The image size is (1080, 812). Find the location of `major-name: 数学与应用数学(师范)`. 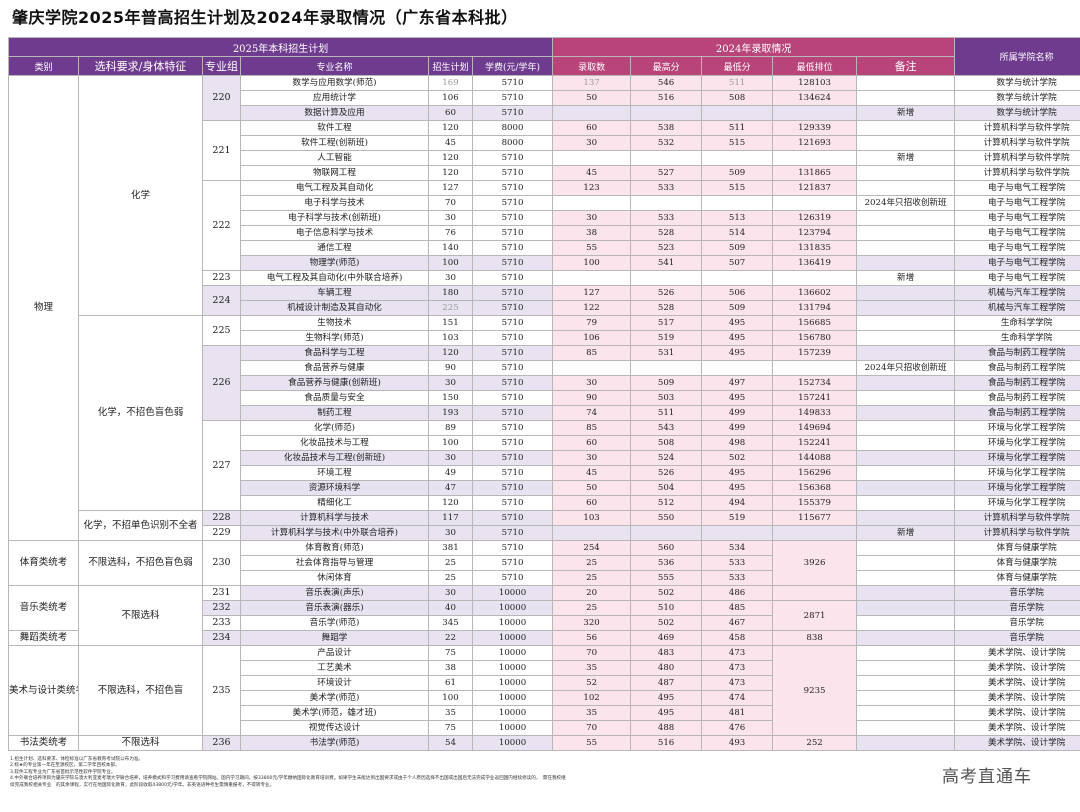

major-name: 数学与应用数学(师范) is located at coordinates (334, 83).